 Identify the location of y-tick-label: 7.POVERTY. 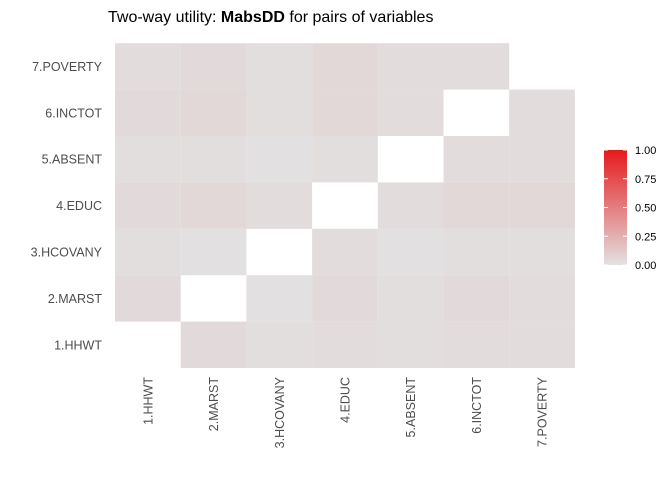
(67, 67).